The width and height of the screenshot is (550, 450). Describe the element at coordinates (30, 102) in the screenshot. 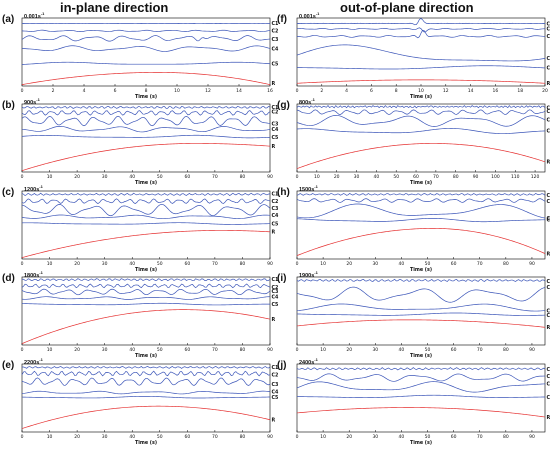

I see `strain-rate-value: 900s` at that location.